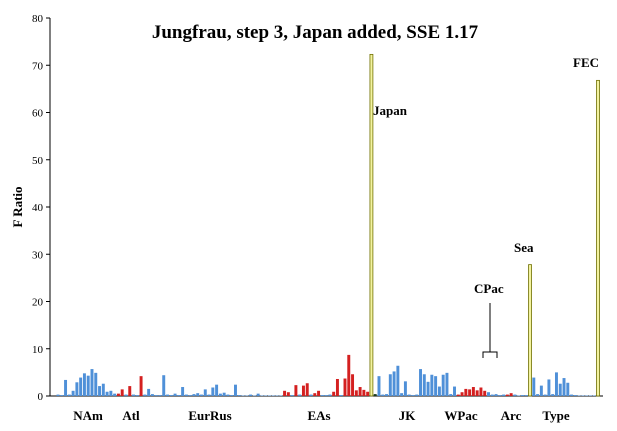 The width and height of the screenshot is (617, 431). I want to click on group-label-jk: JK, so click(408, 415).